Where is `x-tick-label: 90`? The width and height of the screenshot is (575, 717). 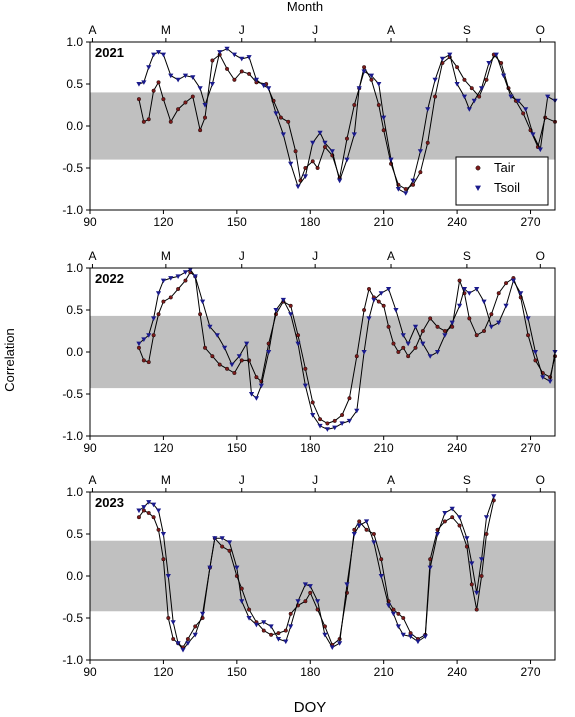 x-tick-label: 90 is located at coordinates (90, 672).